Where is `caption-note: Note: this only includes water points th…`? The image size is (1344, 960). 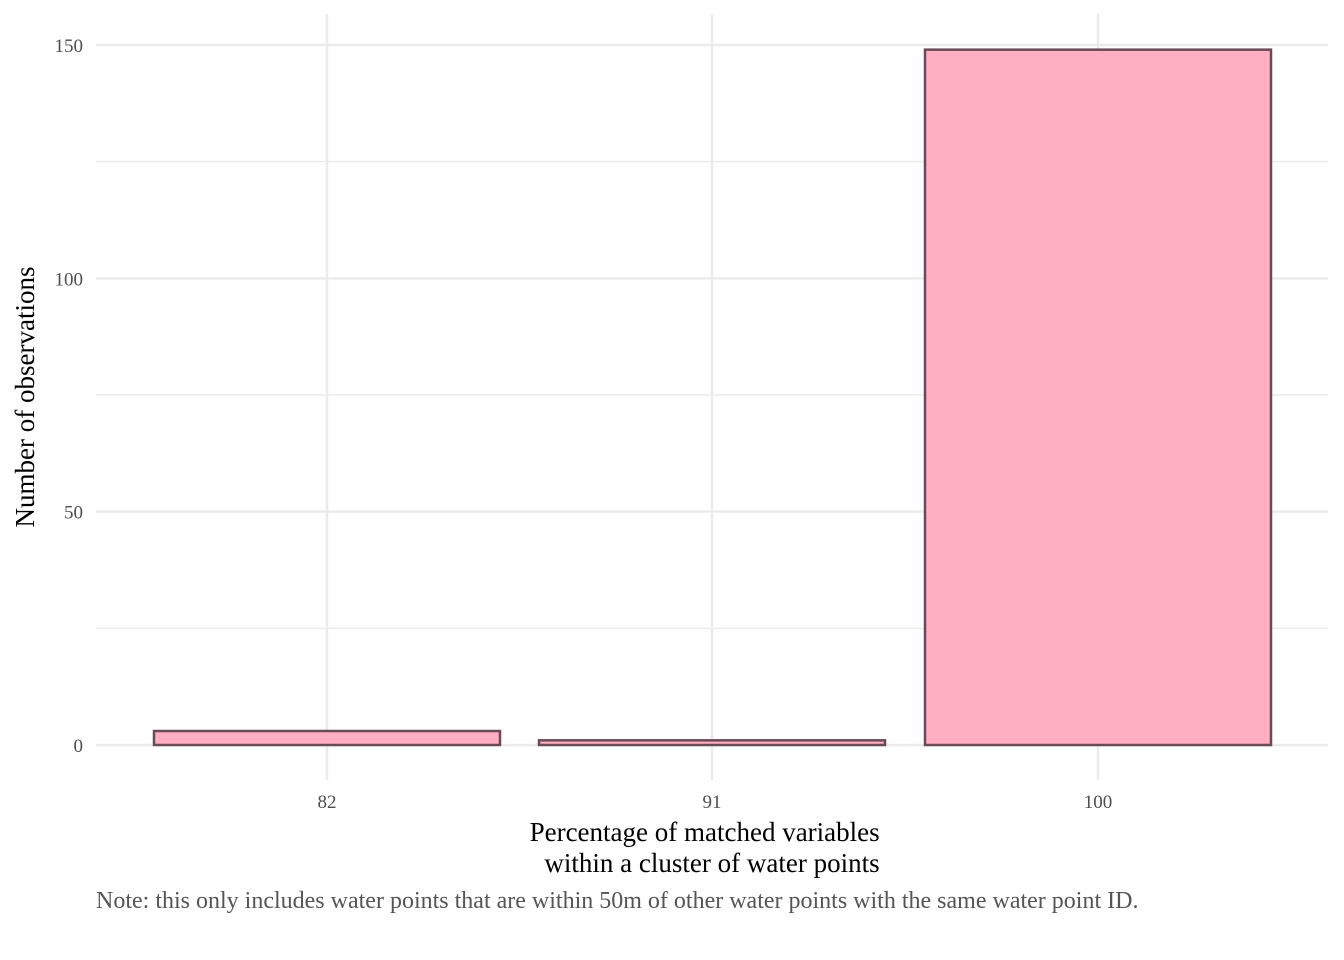
caption-note: Note: this only includes water points th… is located at coordinates (617, 901).